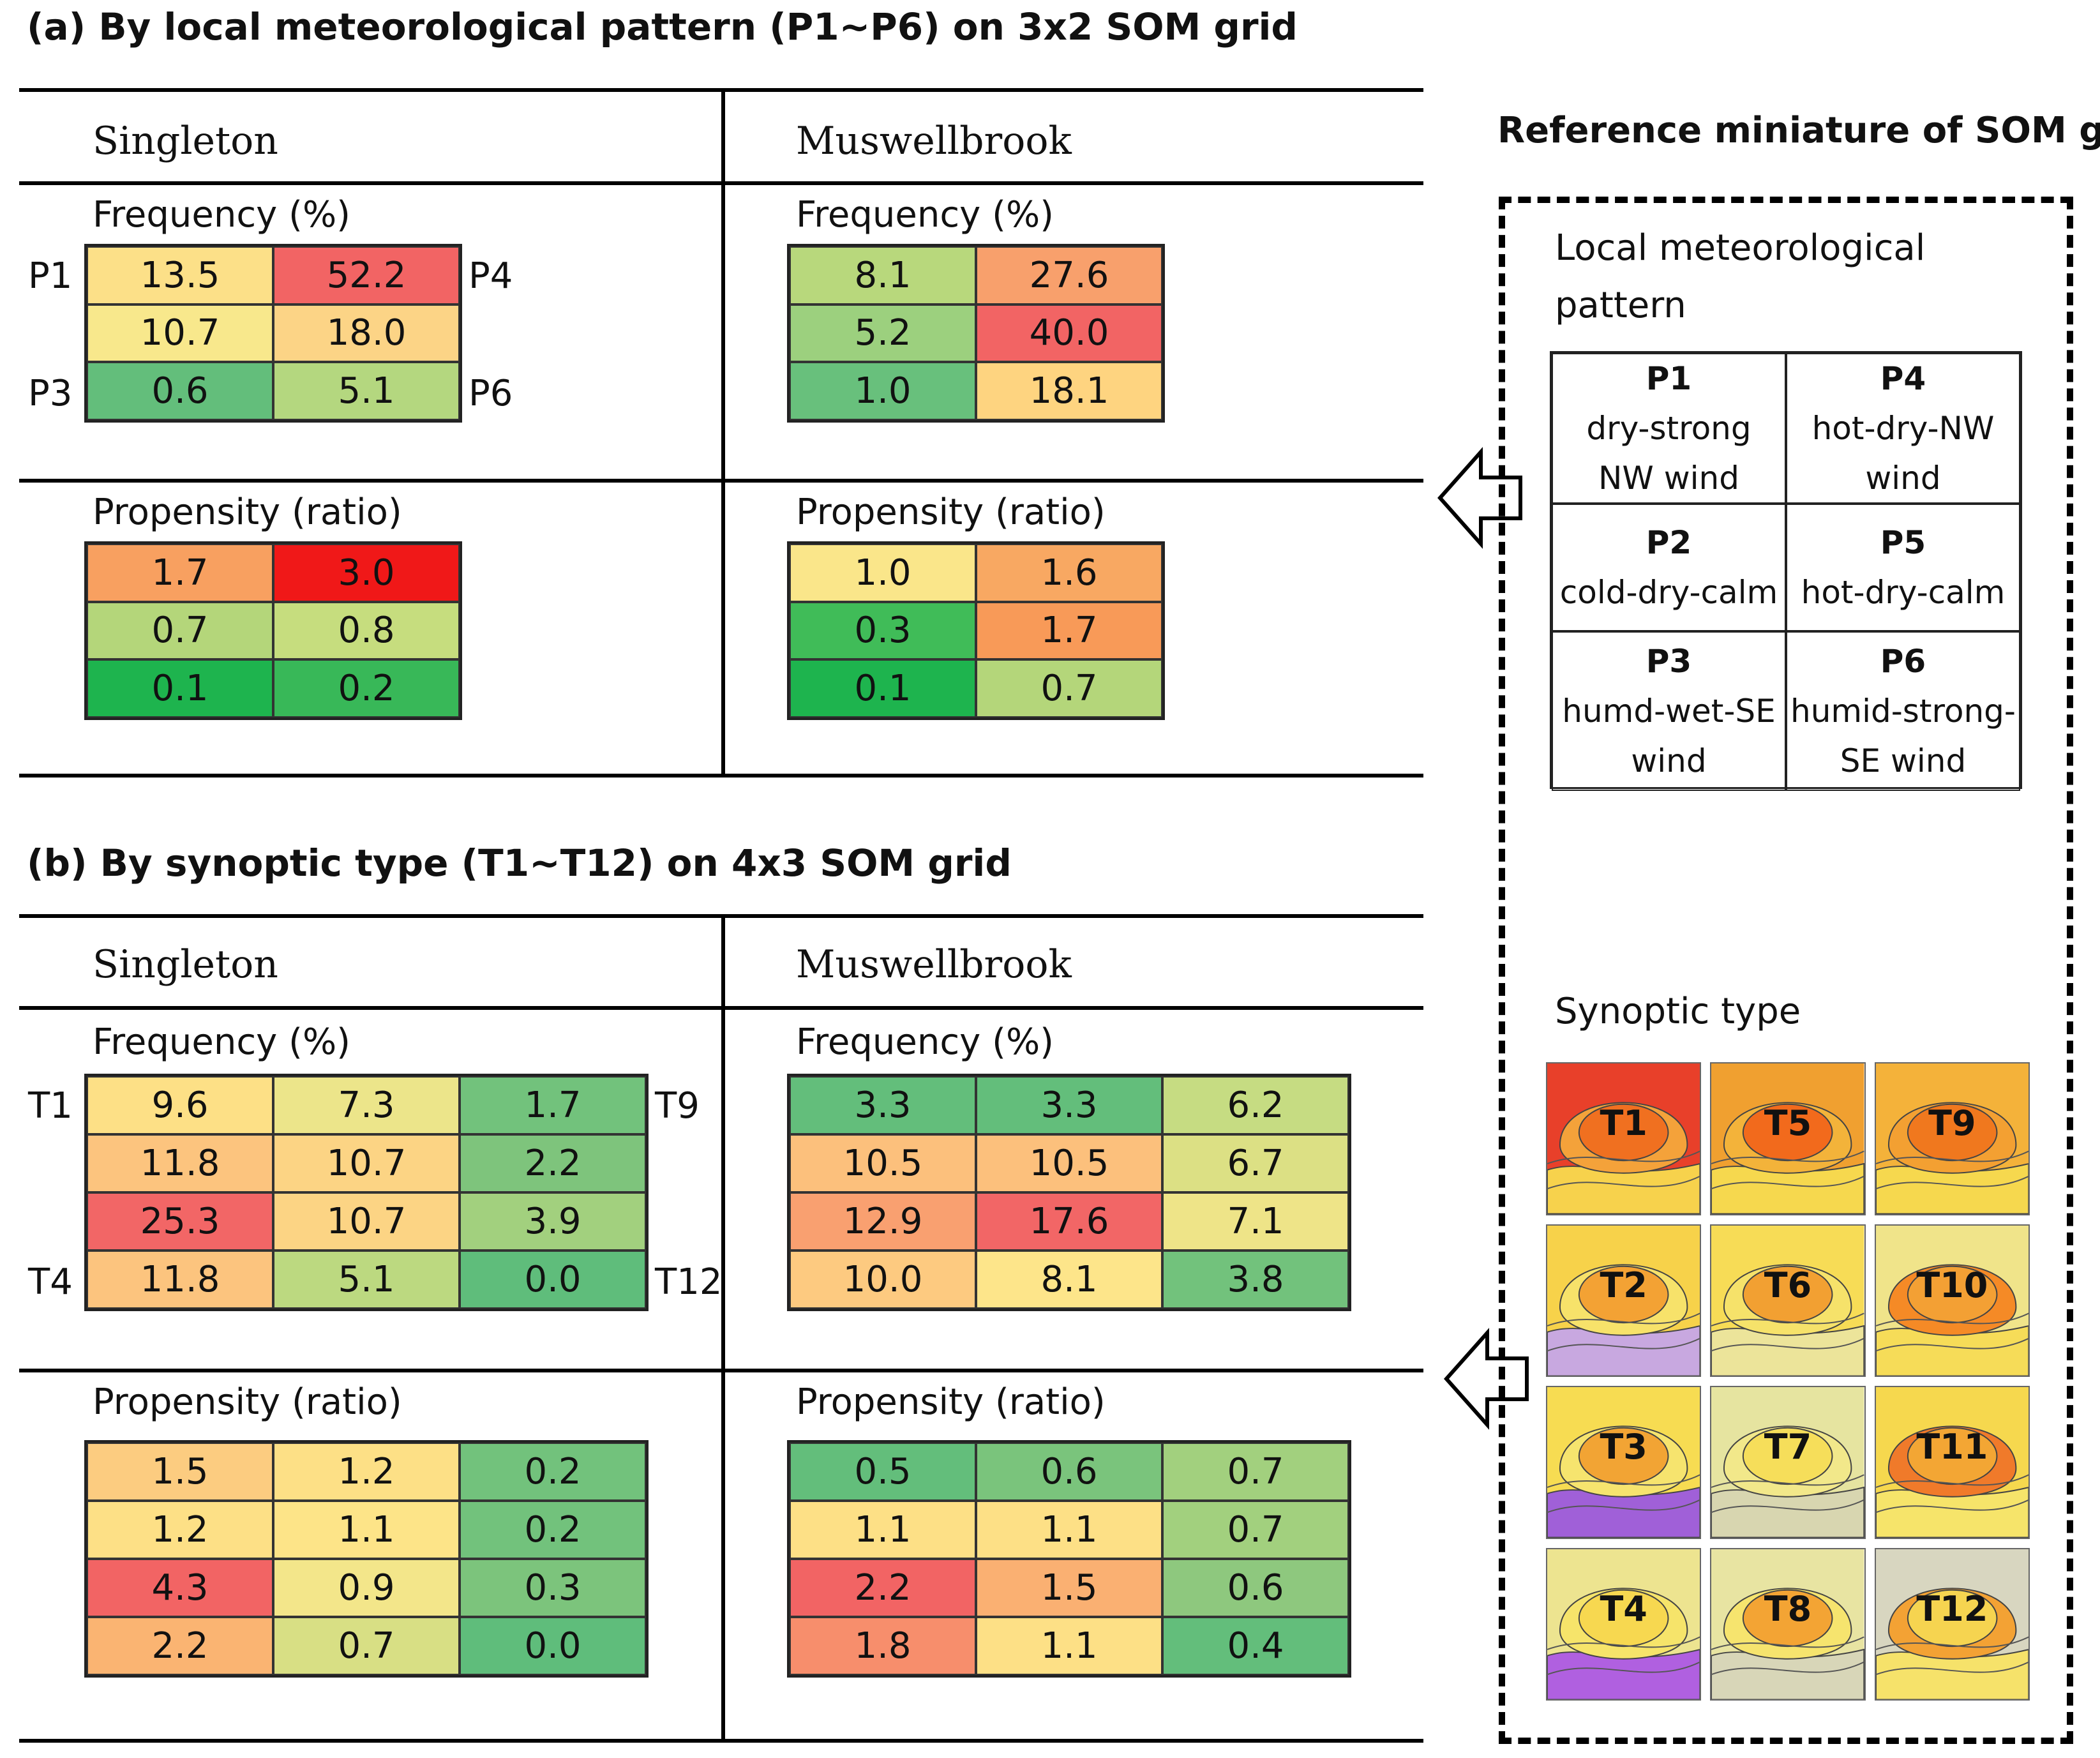 Image resolution: width=2100 pixels, height=1758 pixels. I want to click on synoptic-type-id: T2, so click(1623, 1285).